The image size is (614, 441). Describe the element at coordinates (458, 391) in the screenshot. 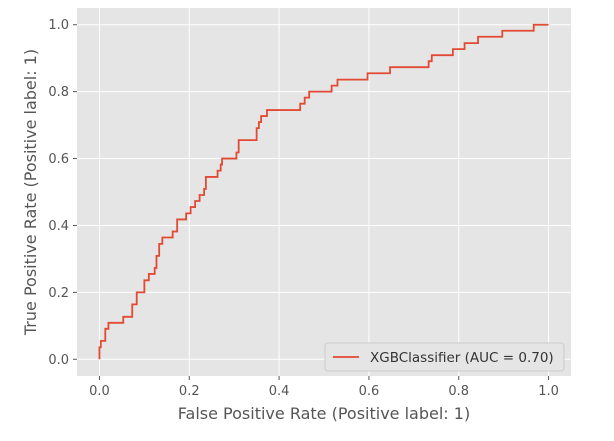

I see `x-tick-label: 0.8` at that location.